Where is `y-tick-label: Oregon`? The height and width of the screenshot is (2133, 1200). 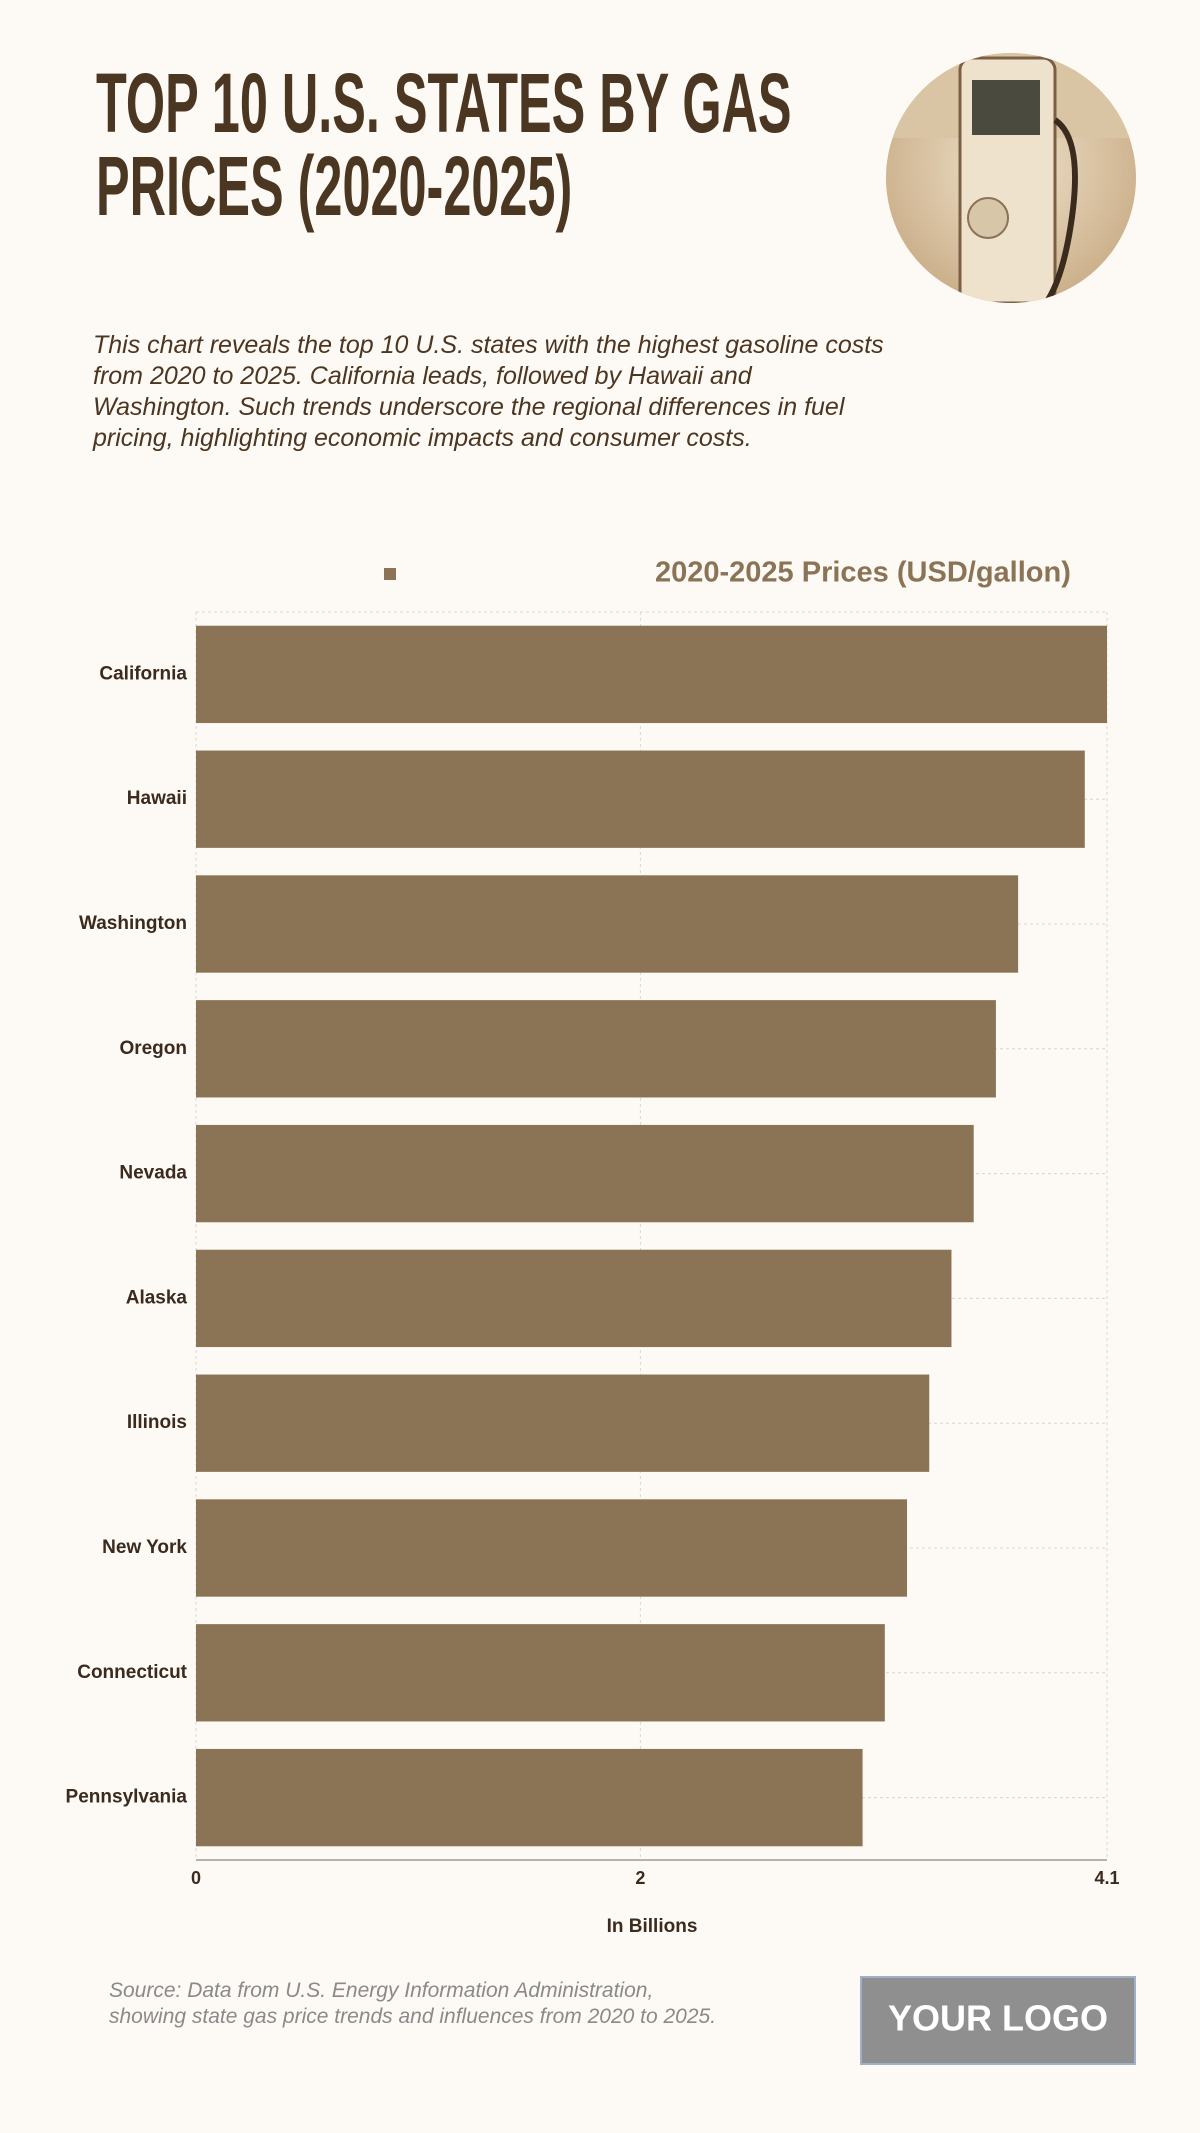 y-tick-label: Oregon is located at coordinates (153, 1048).